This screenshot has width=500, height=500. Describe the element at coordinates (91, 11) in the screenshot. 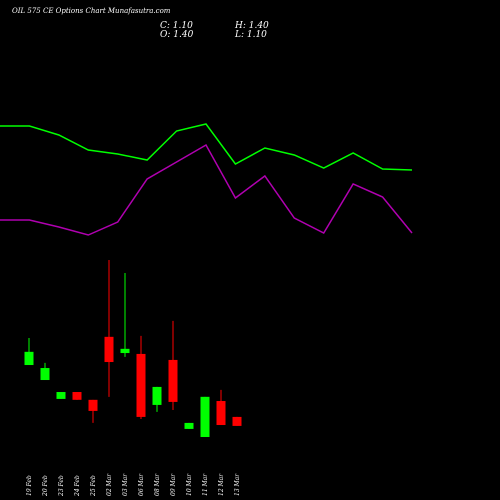

I see `chart-title: OIL 575 CE Options Chart Munafasutra.com` at that location.